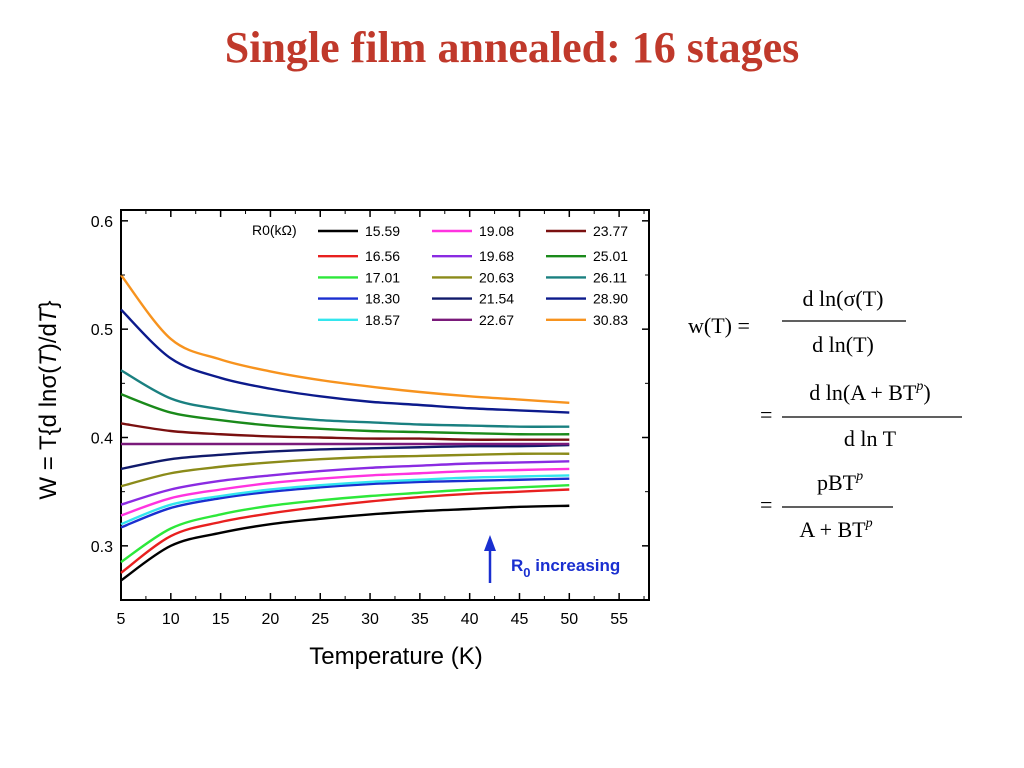 This screenshot has width=1024, height=768. Describe the element at coordinates (832, 529) in the screenshot. I see `eq3-den-main: A + BT` at that location.